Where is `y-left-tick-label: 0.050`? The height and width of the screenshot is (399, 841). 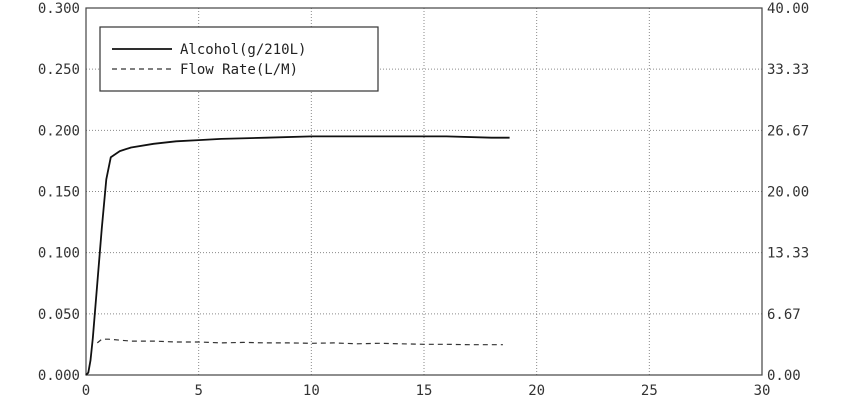 y-left-tick-label: 0.050 is located at coordinates (59, 315).